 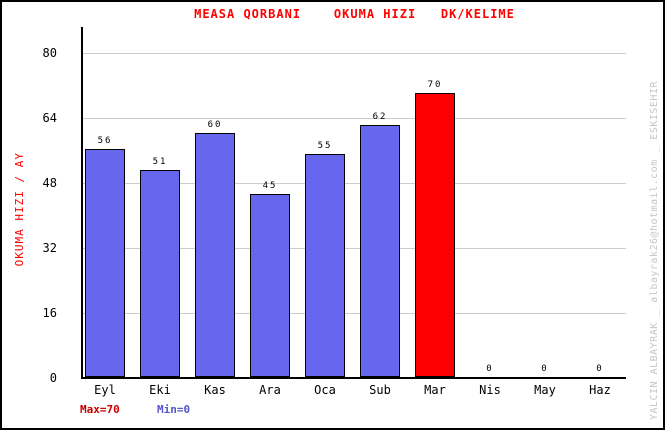 I want to click on bar-mar, so click(x=435, y=235).